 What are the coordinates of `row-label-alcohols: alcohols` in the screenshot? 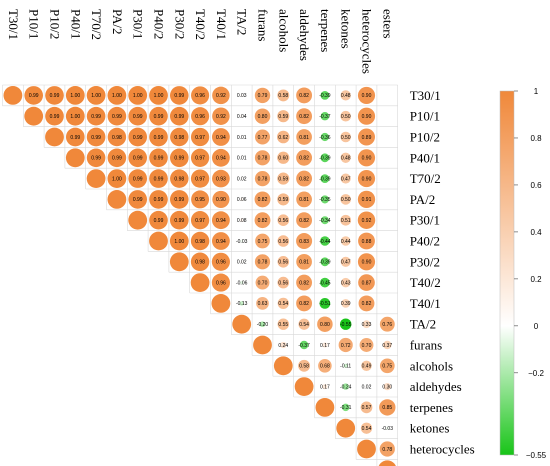 It's located at (431, 365).